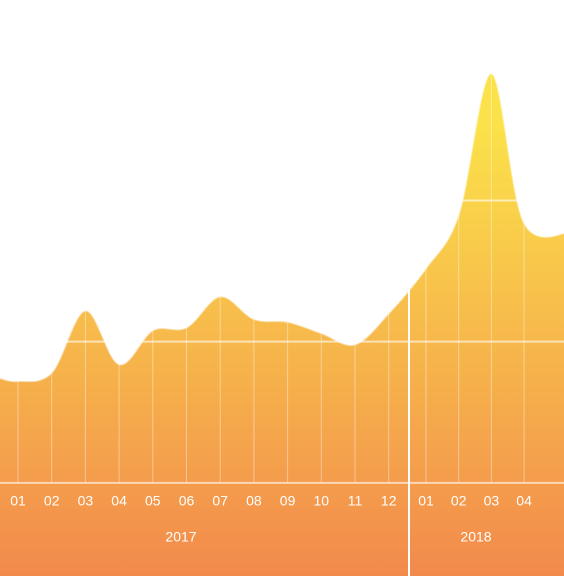 This screenshot has width=564, height=576. I want to click on x-tick-label: 08, so click(254, 501).